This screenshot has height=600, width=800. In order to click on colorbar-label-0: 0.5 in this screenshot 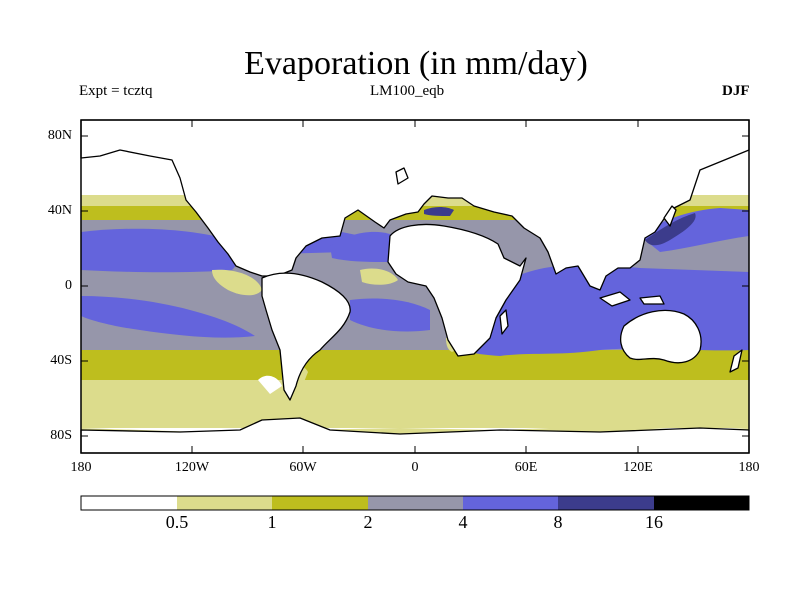, I will do `click(177, 522)`.